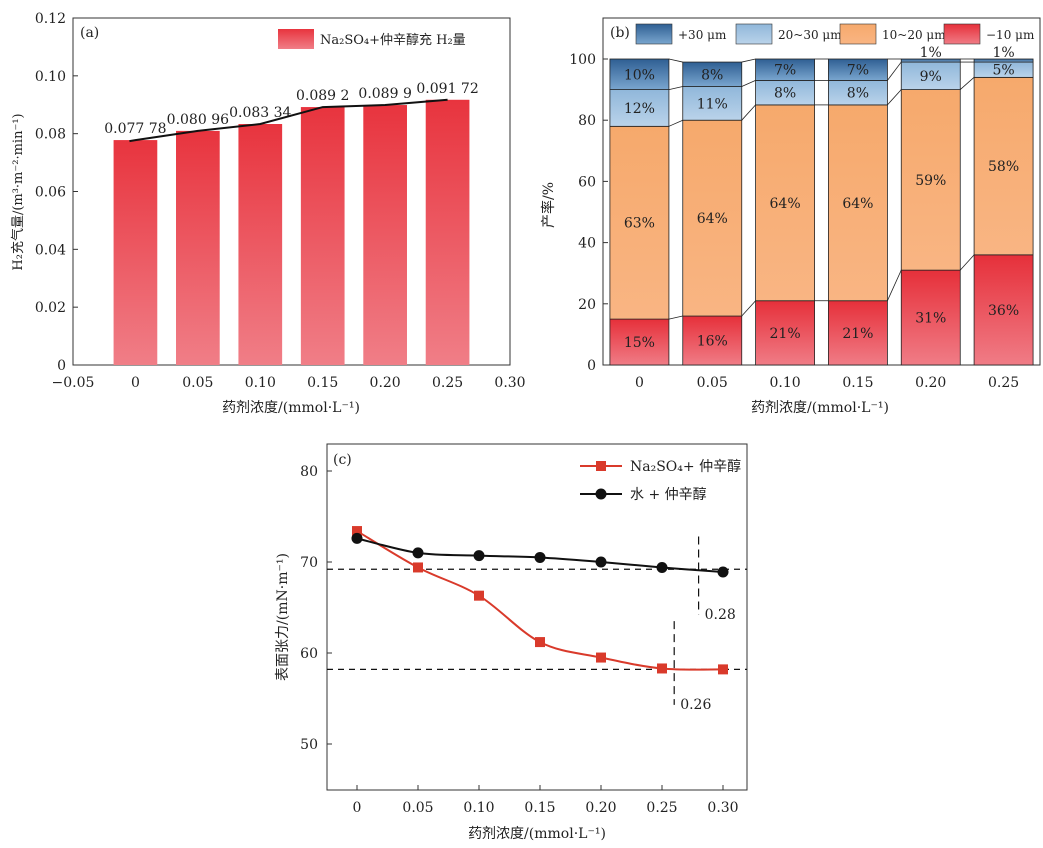  Describe the element at coordinates (587, 305) in the screenshot. I see `panel-b-y-tick-label: 20` at that location.